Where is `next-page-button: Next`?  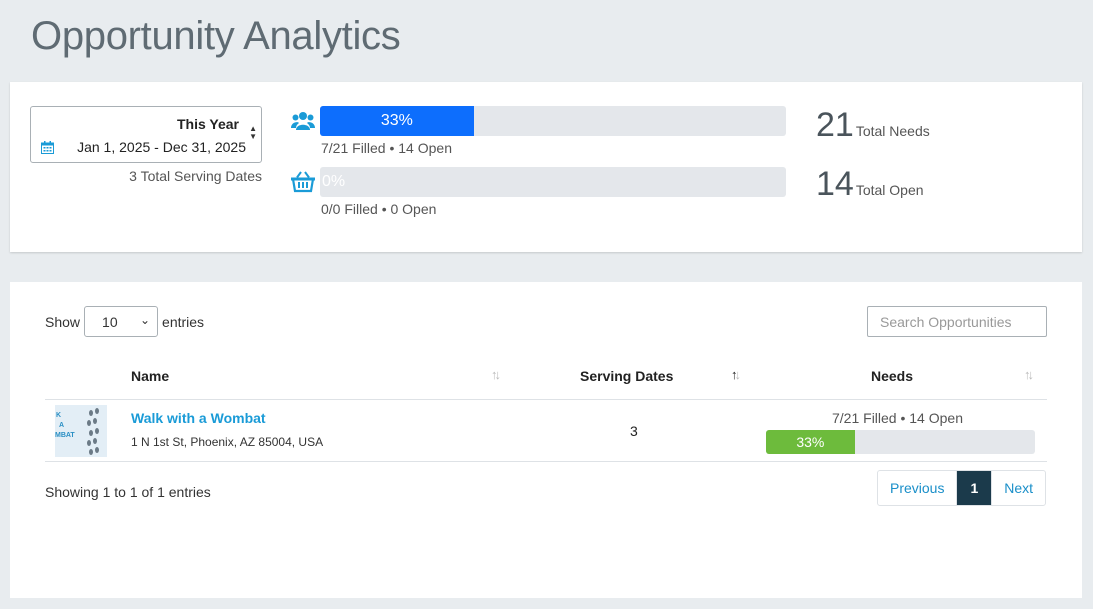
next-page-button: Next is located at coordinates (1019, 488).